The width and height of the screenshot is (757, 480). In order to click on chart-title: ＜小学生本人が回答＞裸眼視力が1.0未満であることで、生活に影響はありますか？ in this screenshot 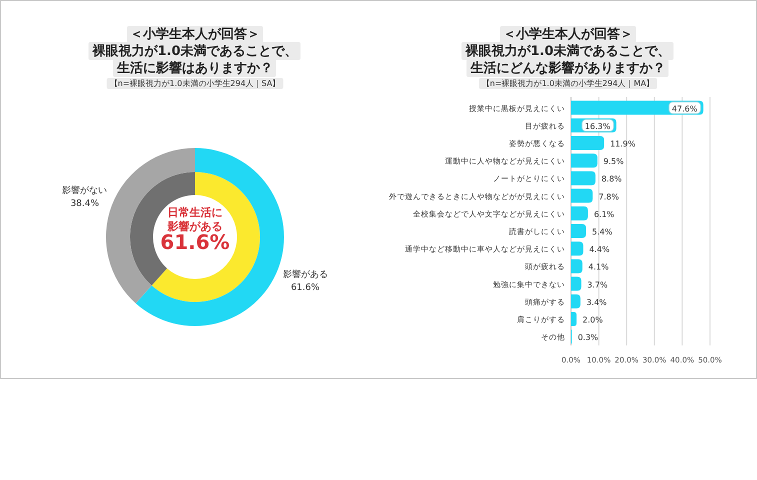, I will do `click(194, 51)`.